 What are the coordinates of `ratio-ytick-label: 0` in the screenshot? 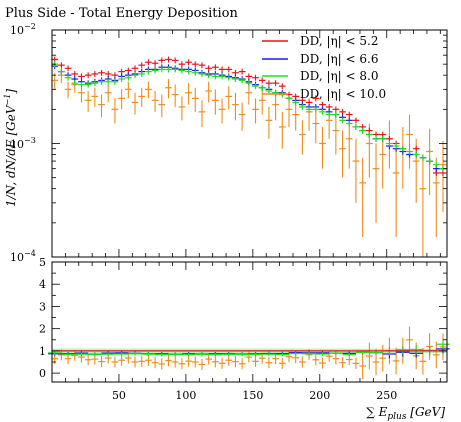 It's located at (42, 373).